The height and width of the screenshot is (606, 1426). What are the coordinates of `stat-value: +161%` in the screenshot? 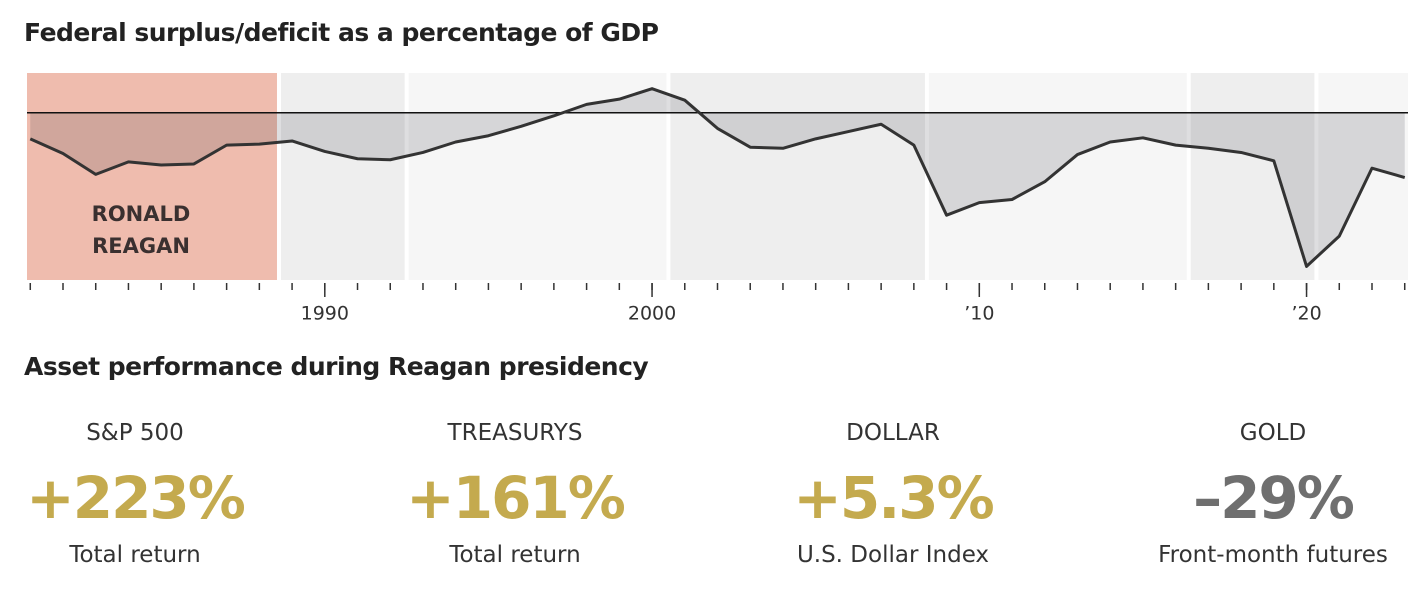 It's located at (516, 498).